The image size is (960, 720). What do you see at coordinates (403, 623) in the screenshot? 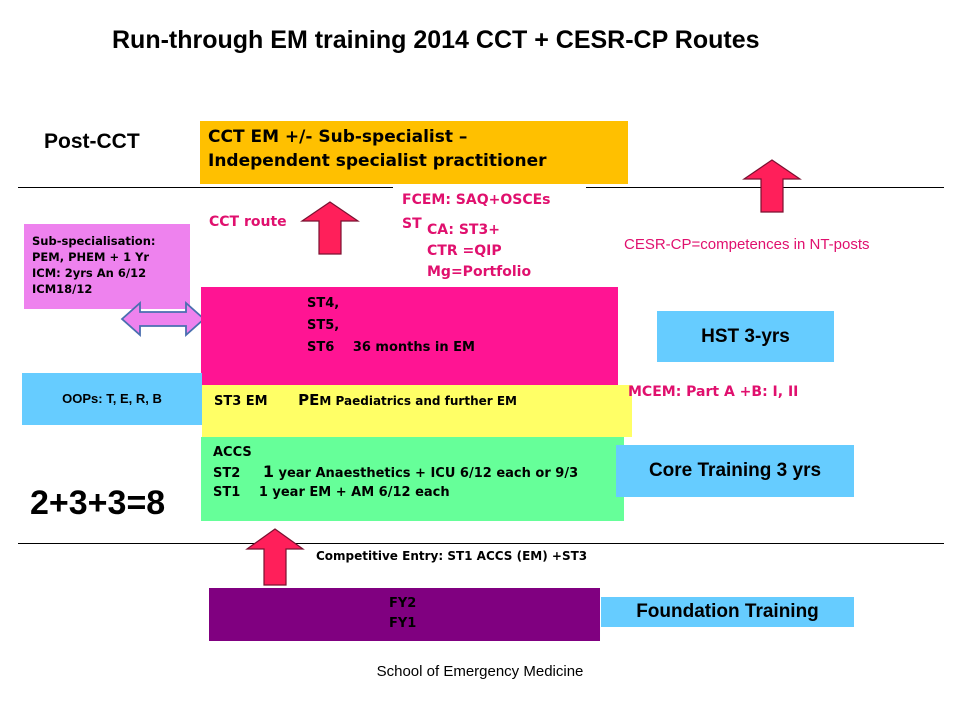
I see `fy1-line: FY1` at bounding box center [403, 623].